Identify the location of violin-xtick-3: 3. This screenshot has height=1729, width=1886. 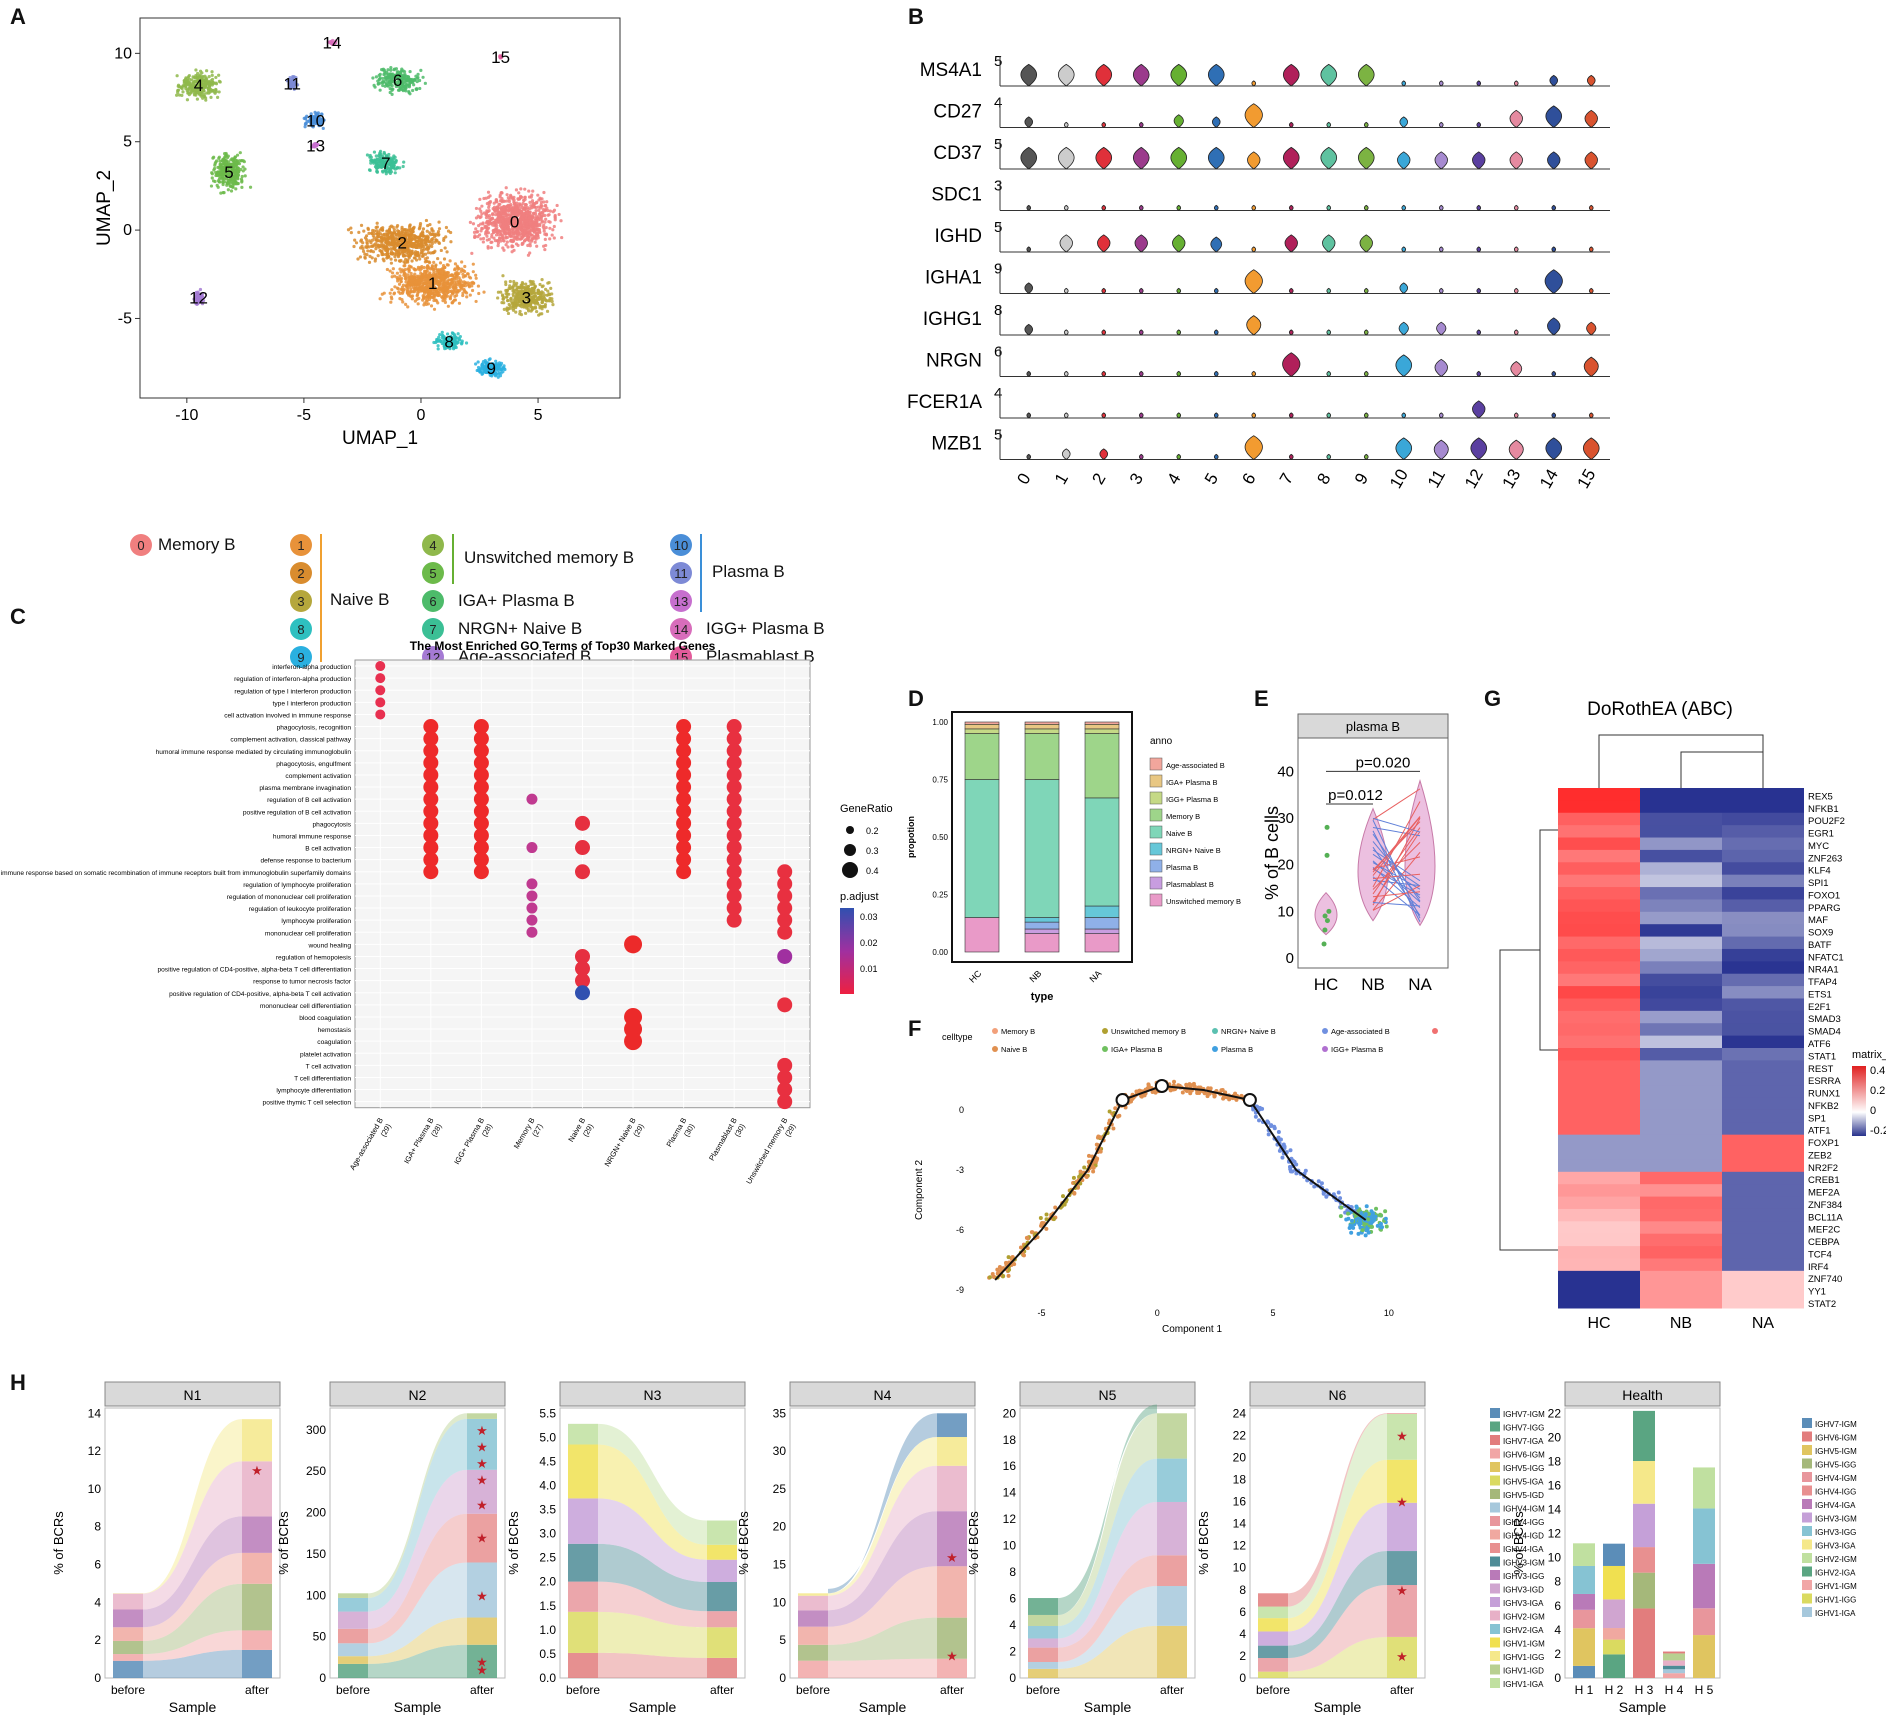
(1136, 479).